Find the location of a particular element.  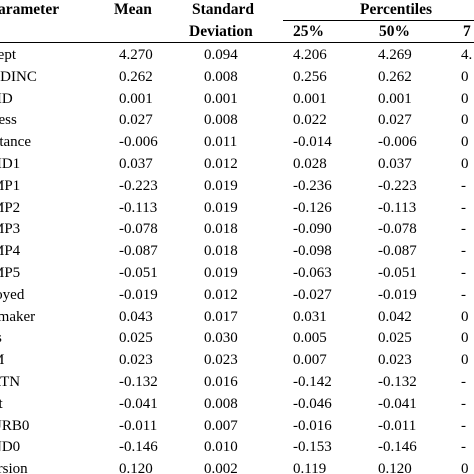

parameter-name: ittance is located at coordinates (15, 142).